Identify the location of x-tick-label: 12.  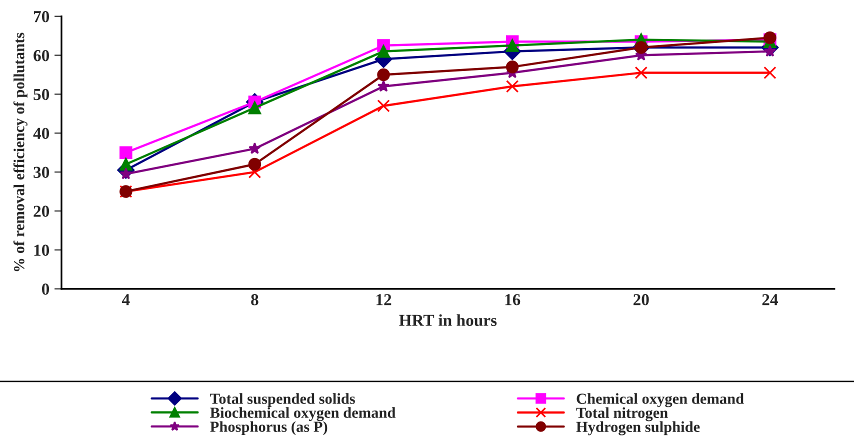
(384, 300).